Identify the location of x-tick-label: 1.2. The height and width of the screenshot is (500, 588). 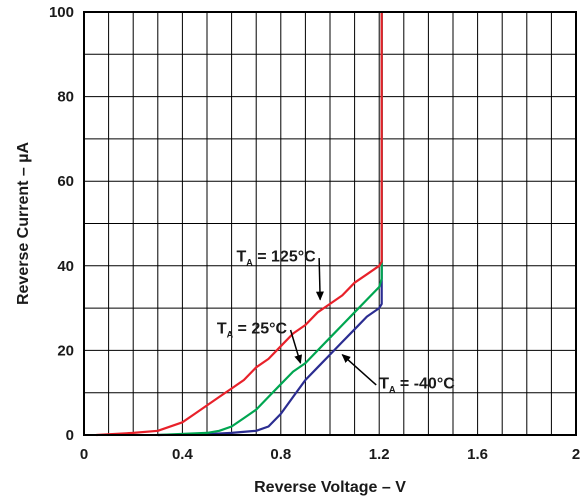
(379, 454).